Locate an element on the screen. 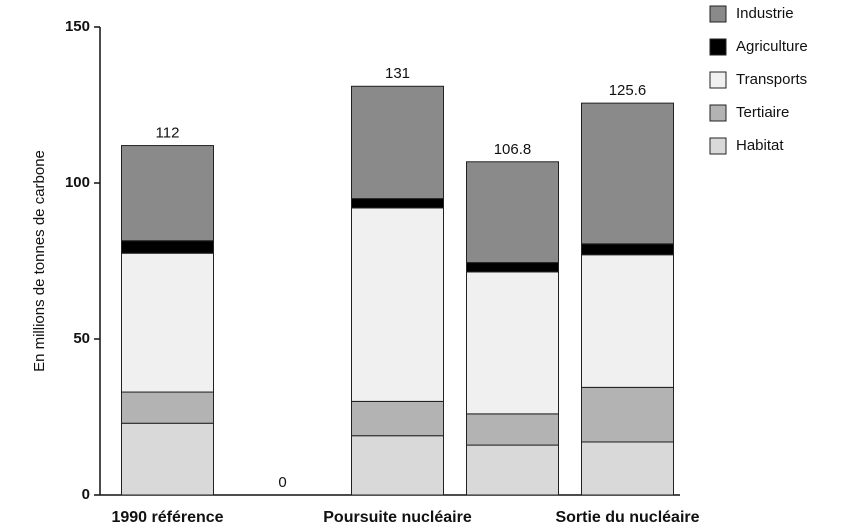 The height and width of the screenshot is (530, 852). total-label: 106.8 is located at coordinates (513, 149).